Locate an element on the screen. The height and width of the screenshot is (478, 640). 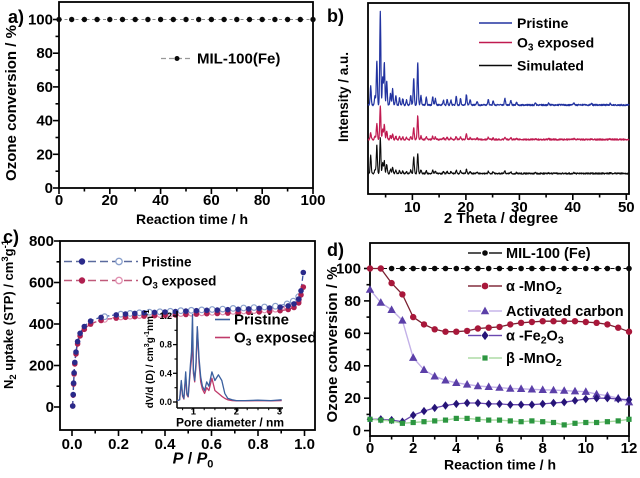
svg-text: 8 is located at coordinates (543, 448).